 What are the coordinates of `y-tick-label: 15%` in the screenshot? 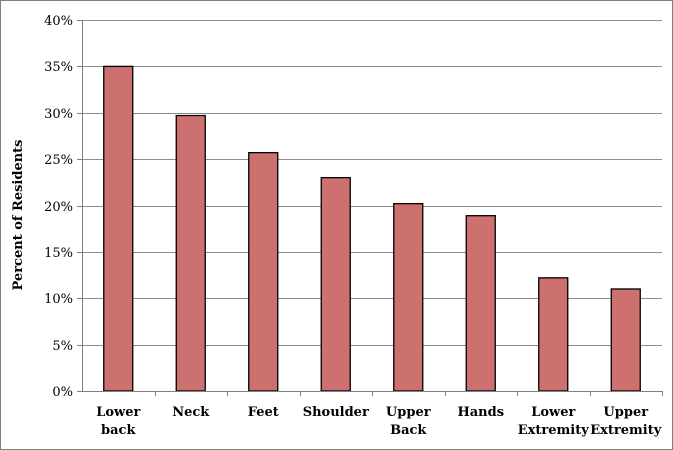 It's located at (58, 253).